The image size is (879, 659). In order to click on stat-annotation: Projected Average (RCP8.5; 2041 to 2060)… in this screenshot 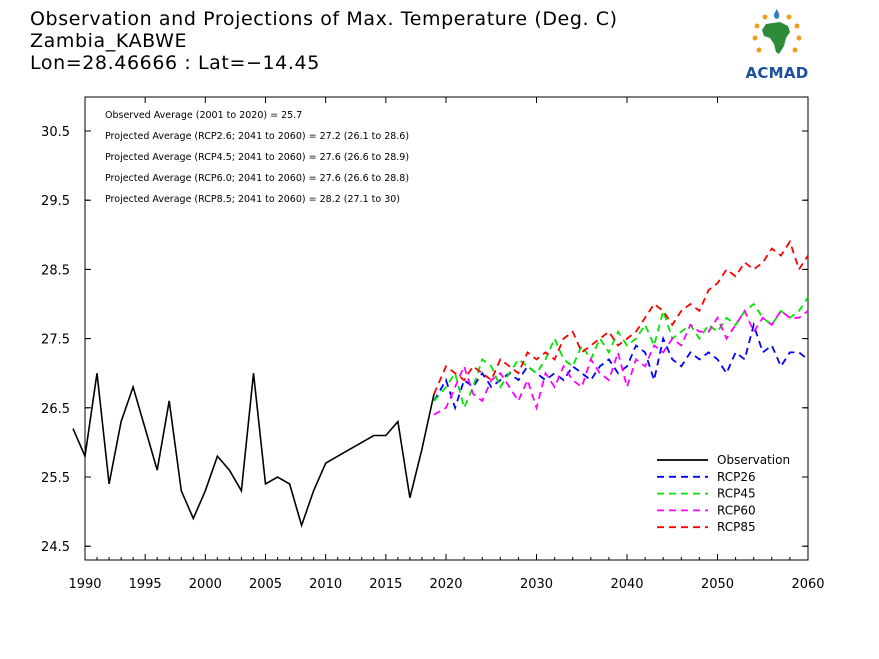, I will do `click(252, 199)`.